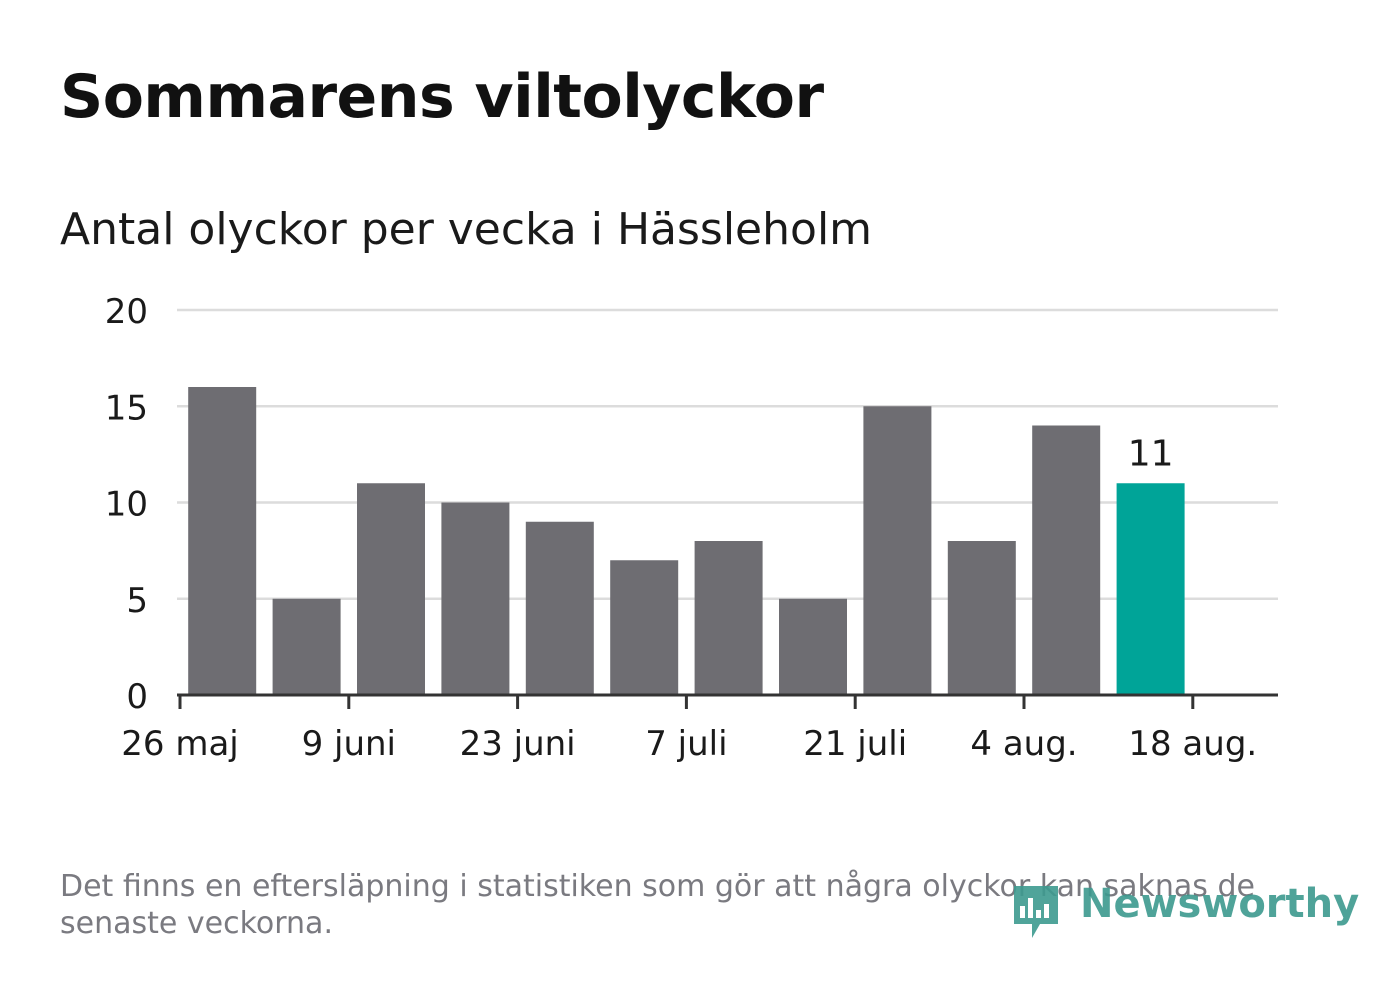  What do you see at coordinates (126, 312) in the screenshot?
I see `y-tick-label: 20` at bounding box center [126, 312].